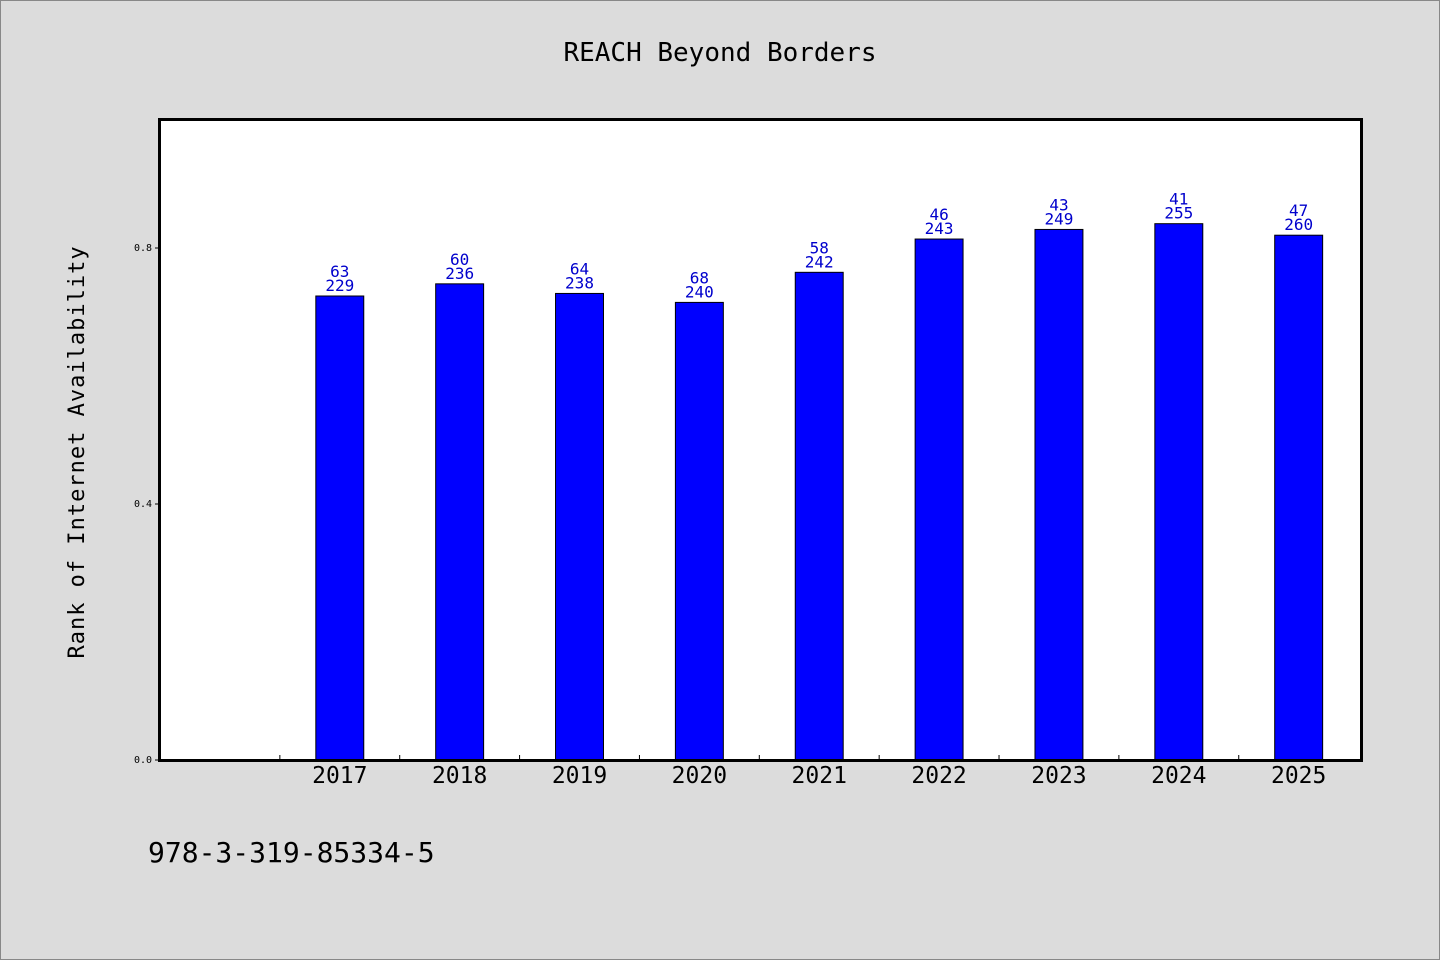 This screenshot has height=960, width=1440. Describe the element at coordinates (339, 271) in the screenshot. I see `data-label-top-2017: 63` at that location.